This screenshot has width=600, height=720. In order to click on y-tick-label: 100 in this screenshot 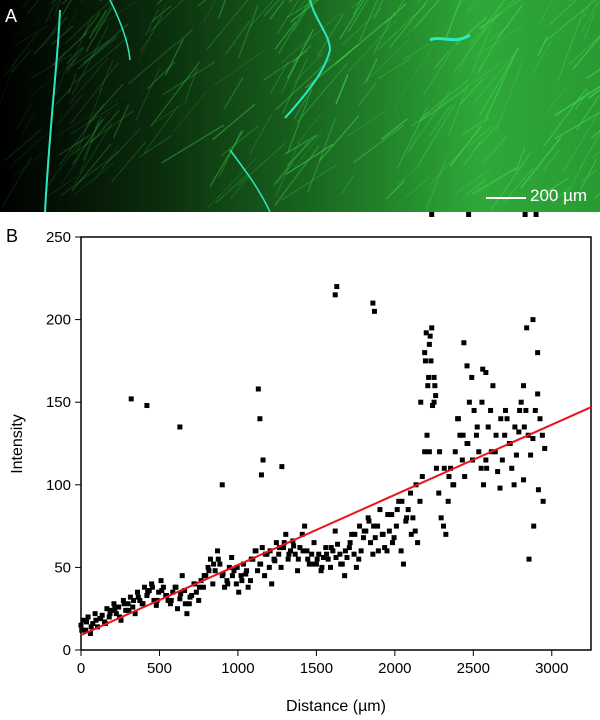, I will do `click(58, 485)`.